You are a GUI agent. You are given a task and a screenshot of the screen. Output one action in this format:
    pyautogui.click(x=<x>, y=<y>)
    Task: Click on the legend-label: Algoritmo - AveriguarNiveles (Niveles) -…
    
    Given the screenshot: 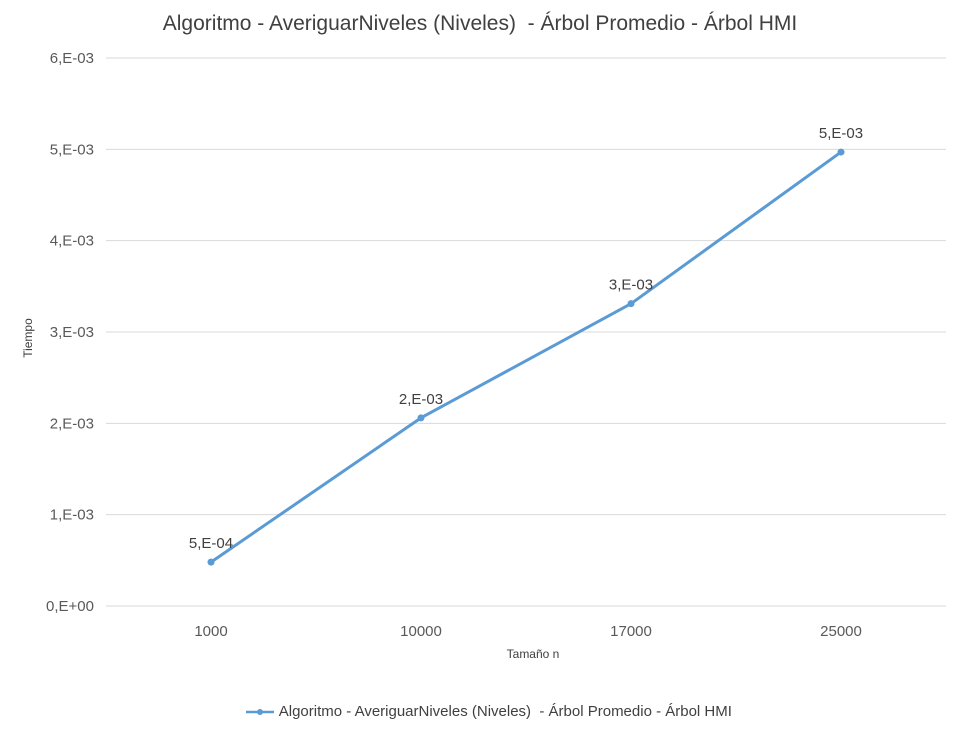 What is the action you would take?
    pyautogui.click(x=505, y=711)
    